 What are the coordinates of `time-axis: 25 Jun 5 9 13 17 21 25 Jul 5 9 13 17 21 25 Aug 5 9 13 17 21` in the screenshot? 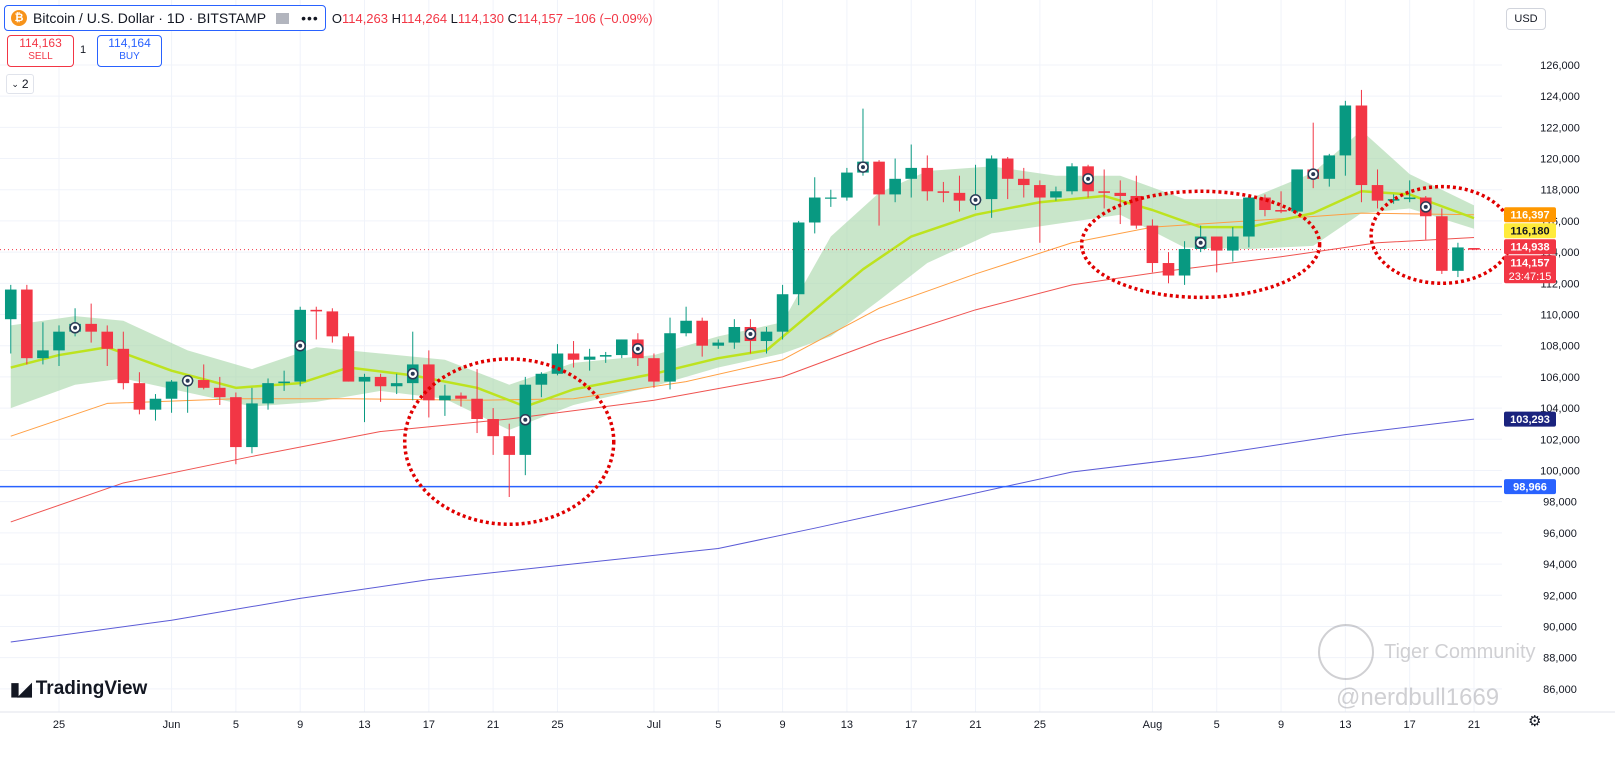 It's located at (807, 721).